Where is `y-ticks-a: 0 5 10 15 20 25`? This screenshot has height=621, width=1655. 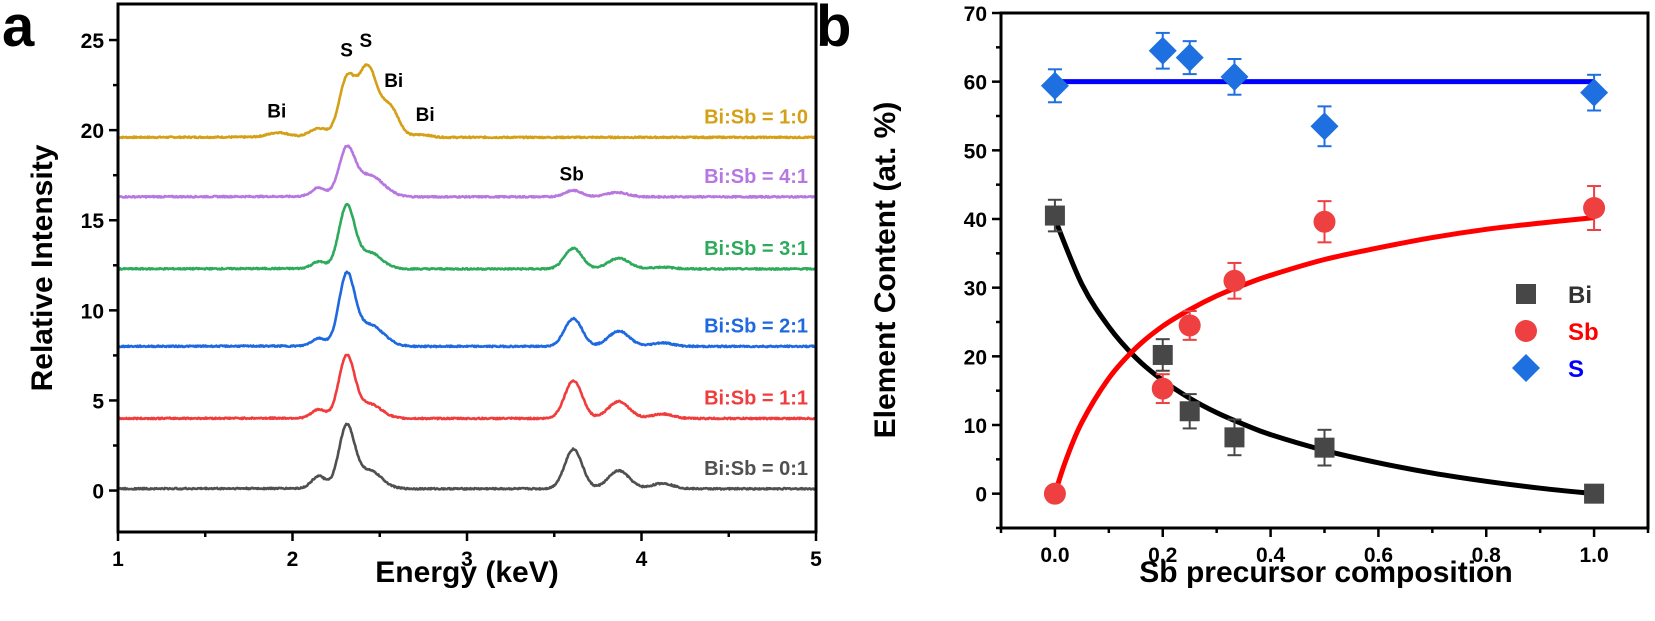
y-ticks-a: 0 5 10 15 20 25 is located at coordinates (99, 267).